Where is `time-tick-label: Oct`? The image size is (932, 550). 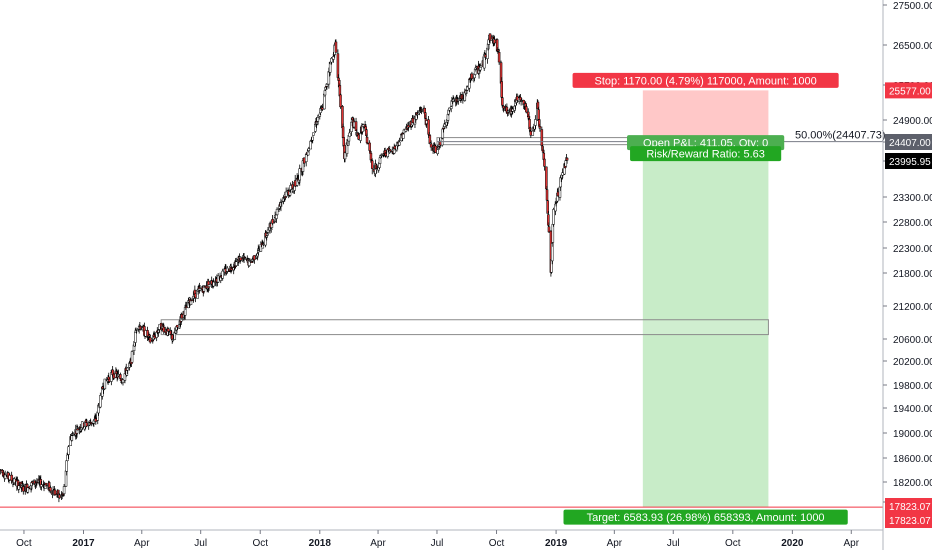 time-tick-label: Oct is located at coordinates (260, 543).